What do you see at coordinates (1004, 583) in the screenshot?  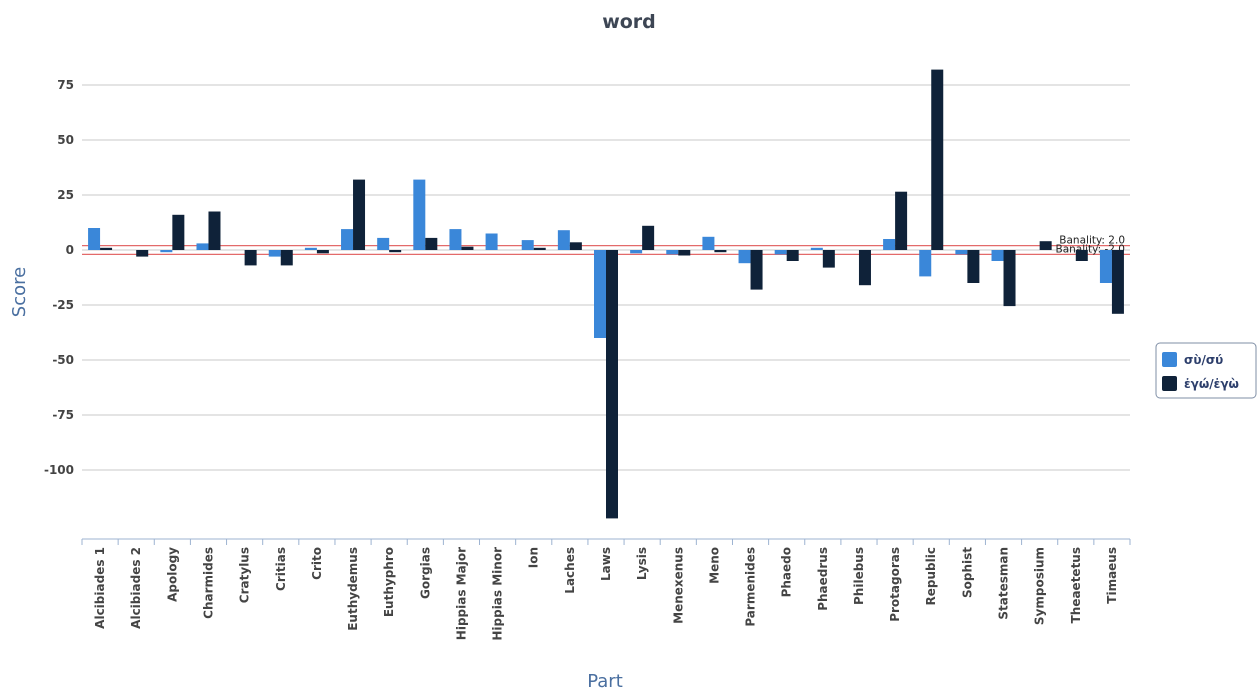 I see `x-tick-label: Statesman` at bounding box center [1004, 583].